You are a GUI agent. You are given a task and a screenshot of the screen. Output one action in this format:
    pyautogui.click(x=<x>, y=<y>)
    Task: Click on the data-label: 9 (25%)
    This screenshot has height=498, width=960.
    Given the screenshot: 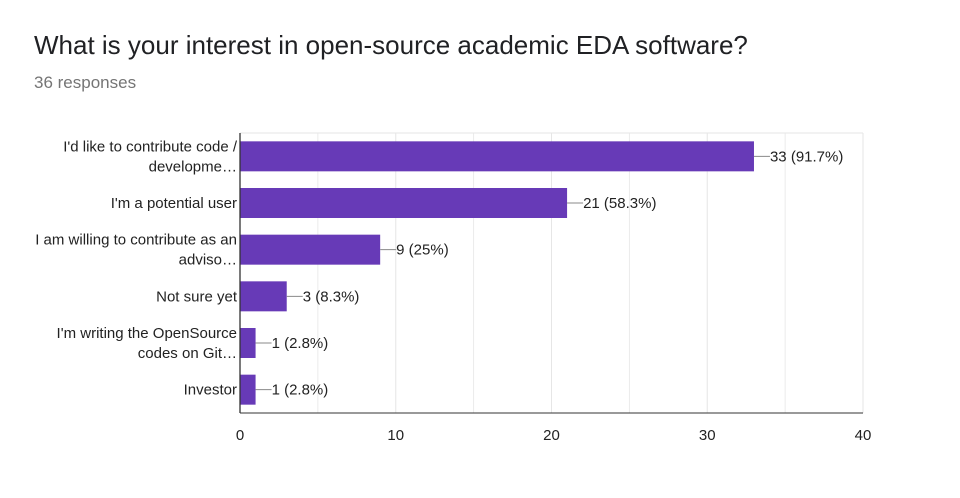 What is the action you would take?
    pyautogui.click(x=422, y=250)
    